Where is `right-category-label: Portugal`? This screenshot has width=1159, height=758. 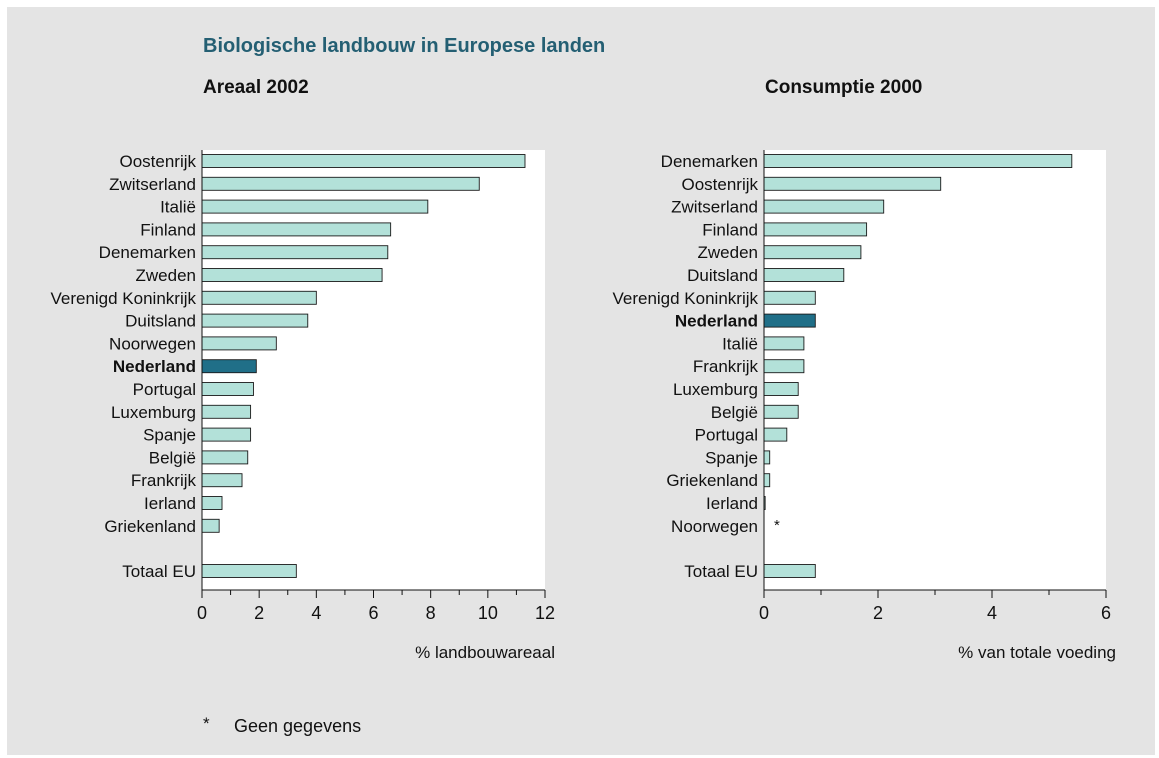
right-category-label: Portugal is located at coordinates (726, 435).